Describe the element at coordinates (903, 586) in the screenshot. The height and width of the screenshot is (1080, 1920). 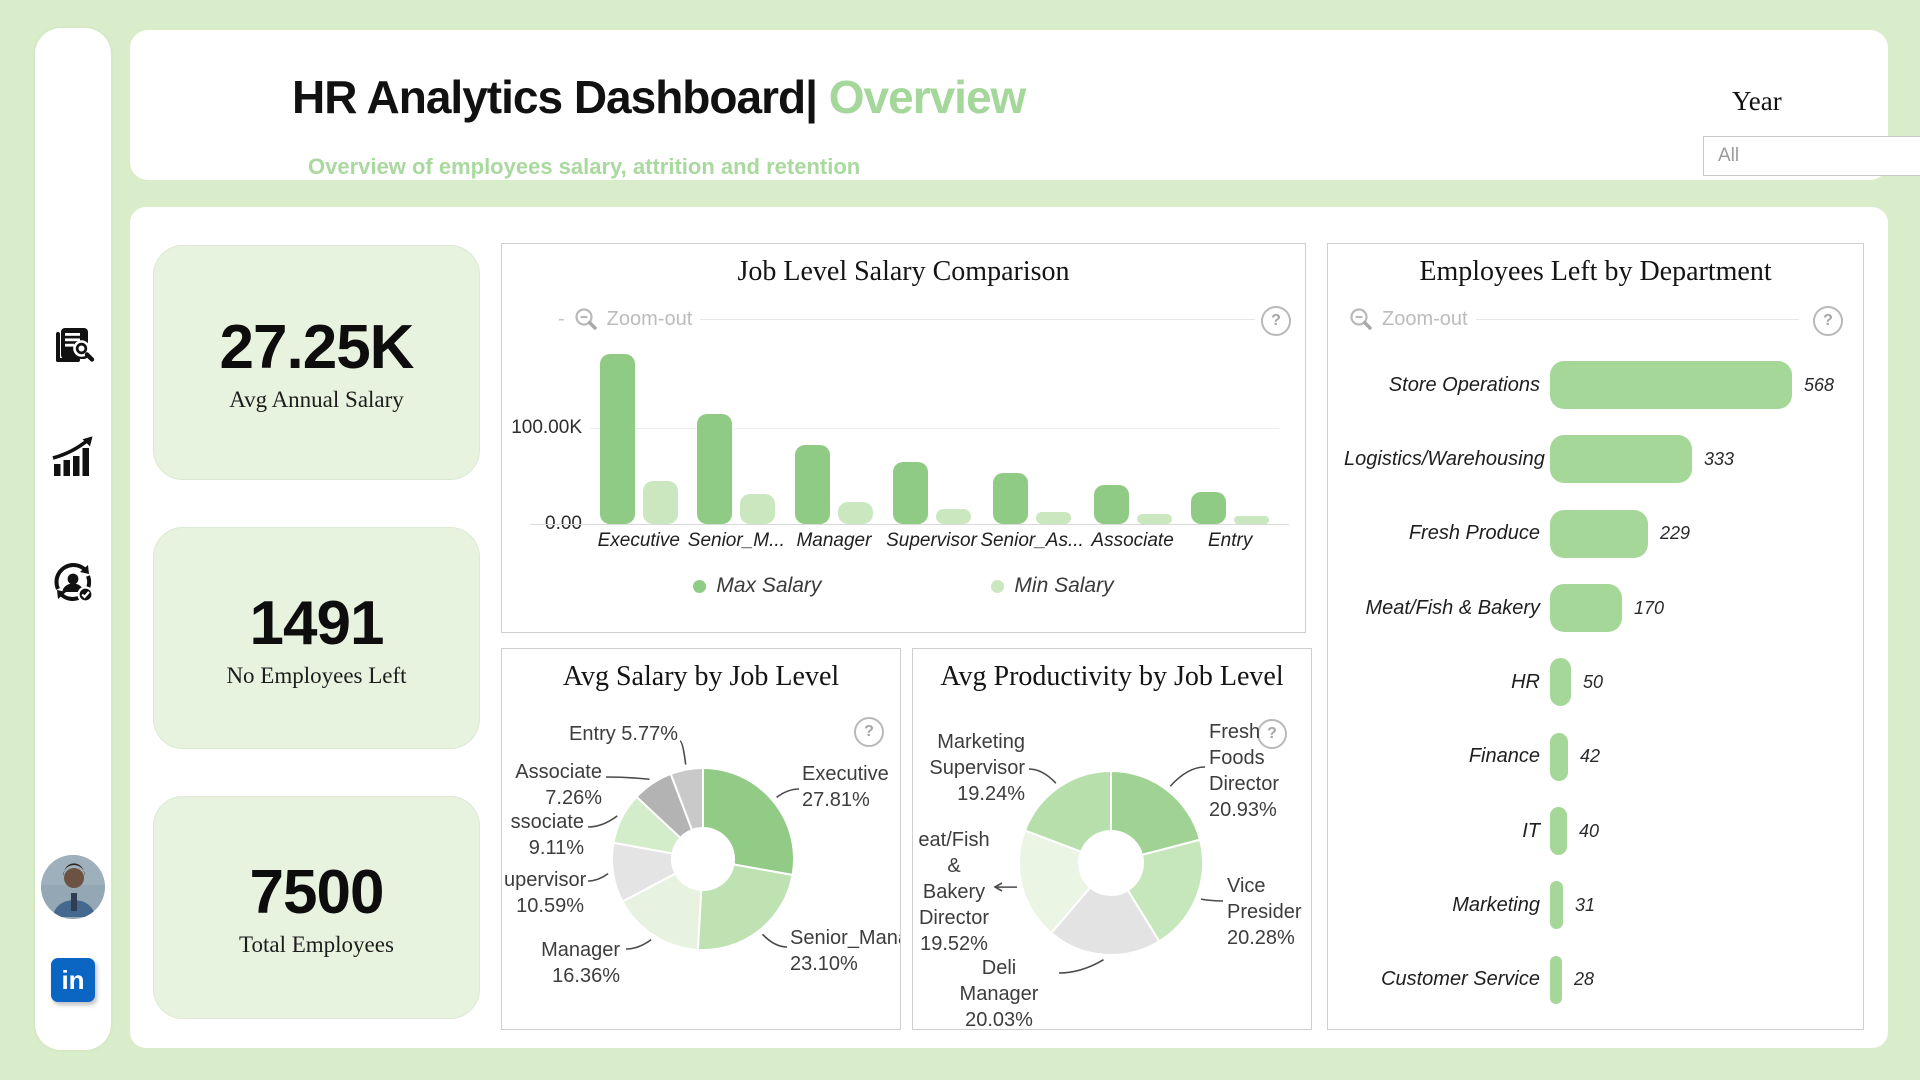
I see `chart-legend: Max Salary Min Salary` at that location.